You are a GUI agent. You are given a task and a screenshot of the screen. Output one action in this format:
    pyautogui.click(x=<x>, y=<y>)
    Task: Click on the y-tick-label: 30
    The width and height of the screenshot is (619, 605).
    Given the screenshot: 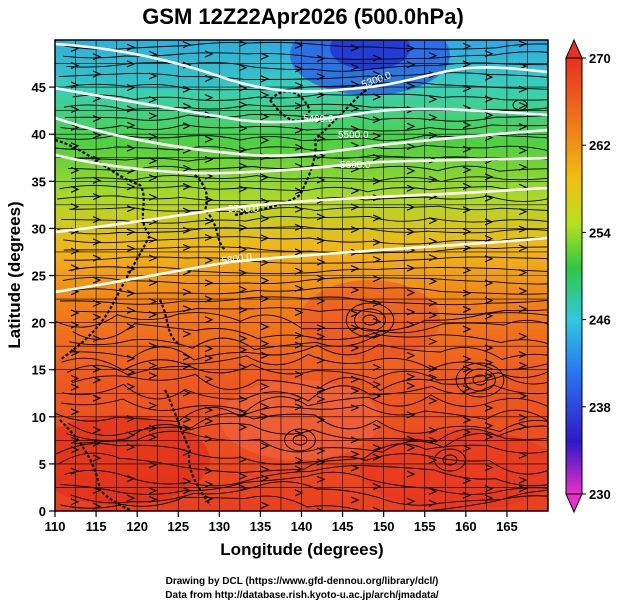 What is the action you would take?
    pyautogui.click(x=39, y=228)
    